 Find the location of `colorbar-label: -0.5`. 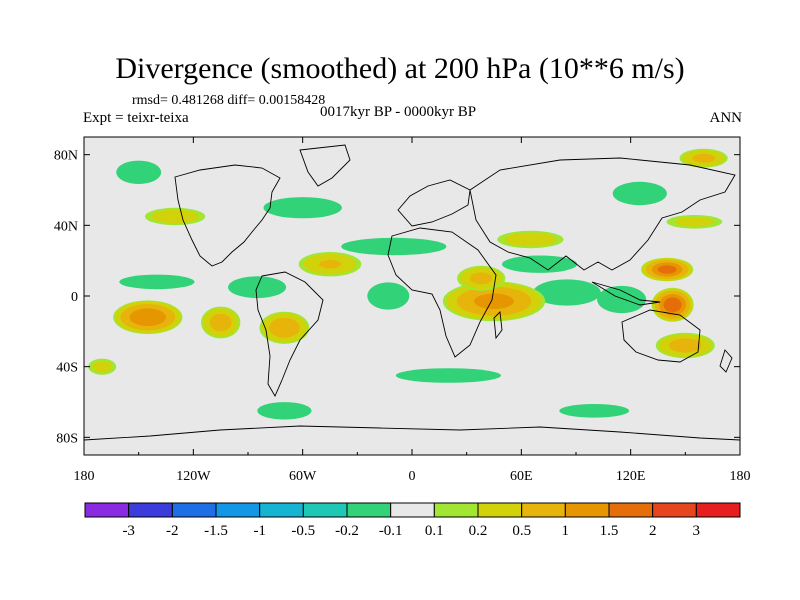

colorbar-label: -0.5 is located at coordinates (303, 531).